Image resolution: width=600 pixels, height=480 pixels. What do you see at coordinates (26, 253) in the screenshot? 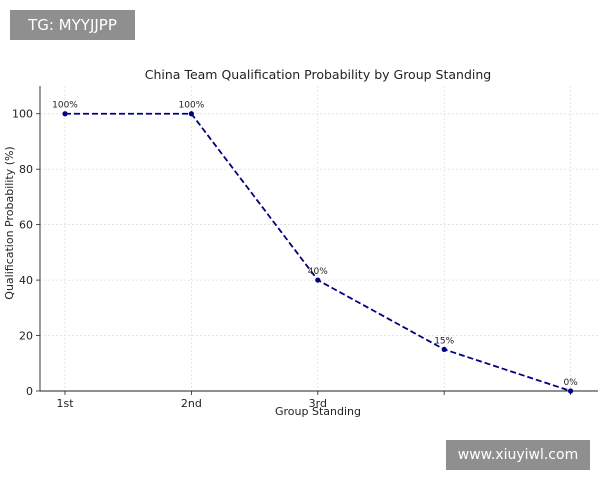
I see `y-ticks: 0 20 40 60 80 100` at bounding box center [26, 253].